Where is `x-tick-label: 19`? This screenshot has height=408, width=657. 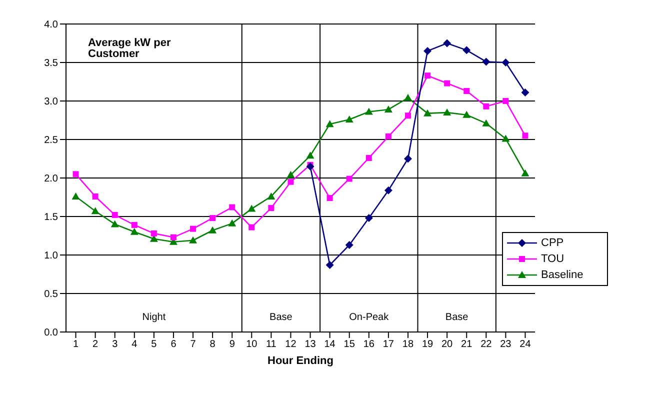 x-tick-label: 19 is located at coordinates (428, 344).